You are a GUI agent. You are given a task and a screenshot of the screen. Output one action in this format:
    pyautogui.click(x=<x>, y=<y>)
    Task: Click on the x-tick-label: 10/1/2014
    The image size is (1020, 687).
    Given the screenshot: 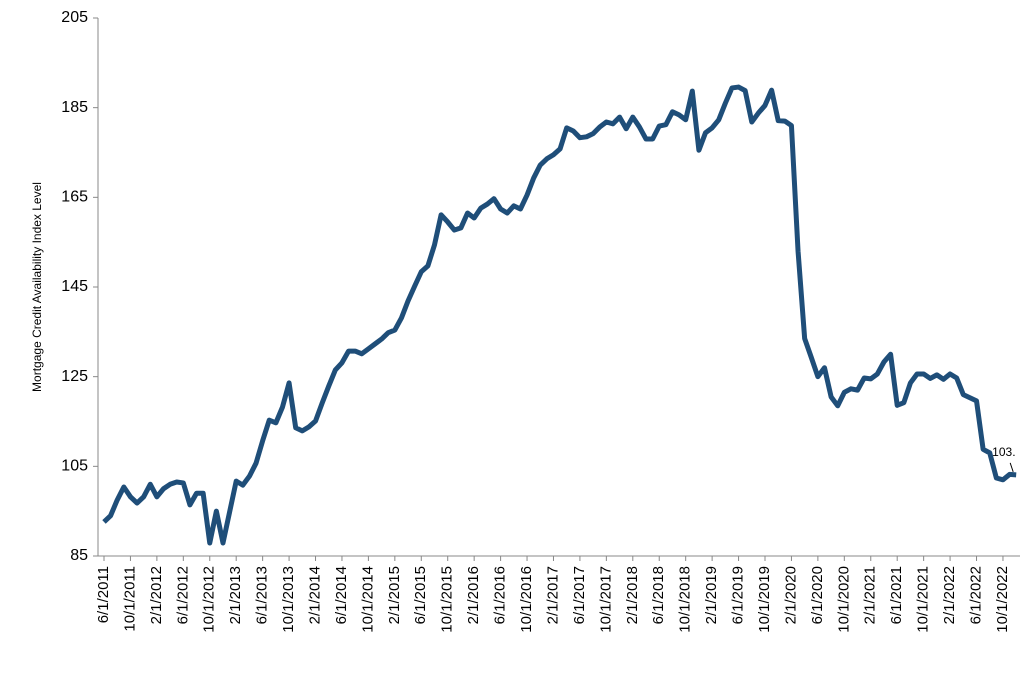 What is the action you would take?
    pyautogui.click(x=367, y=599)
    